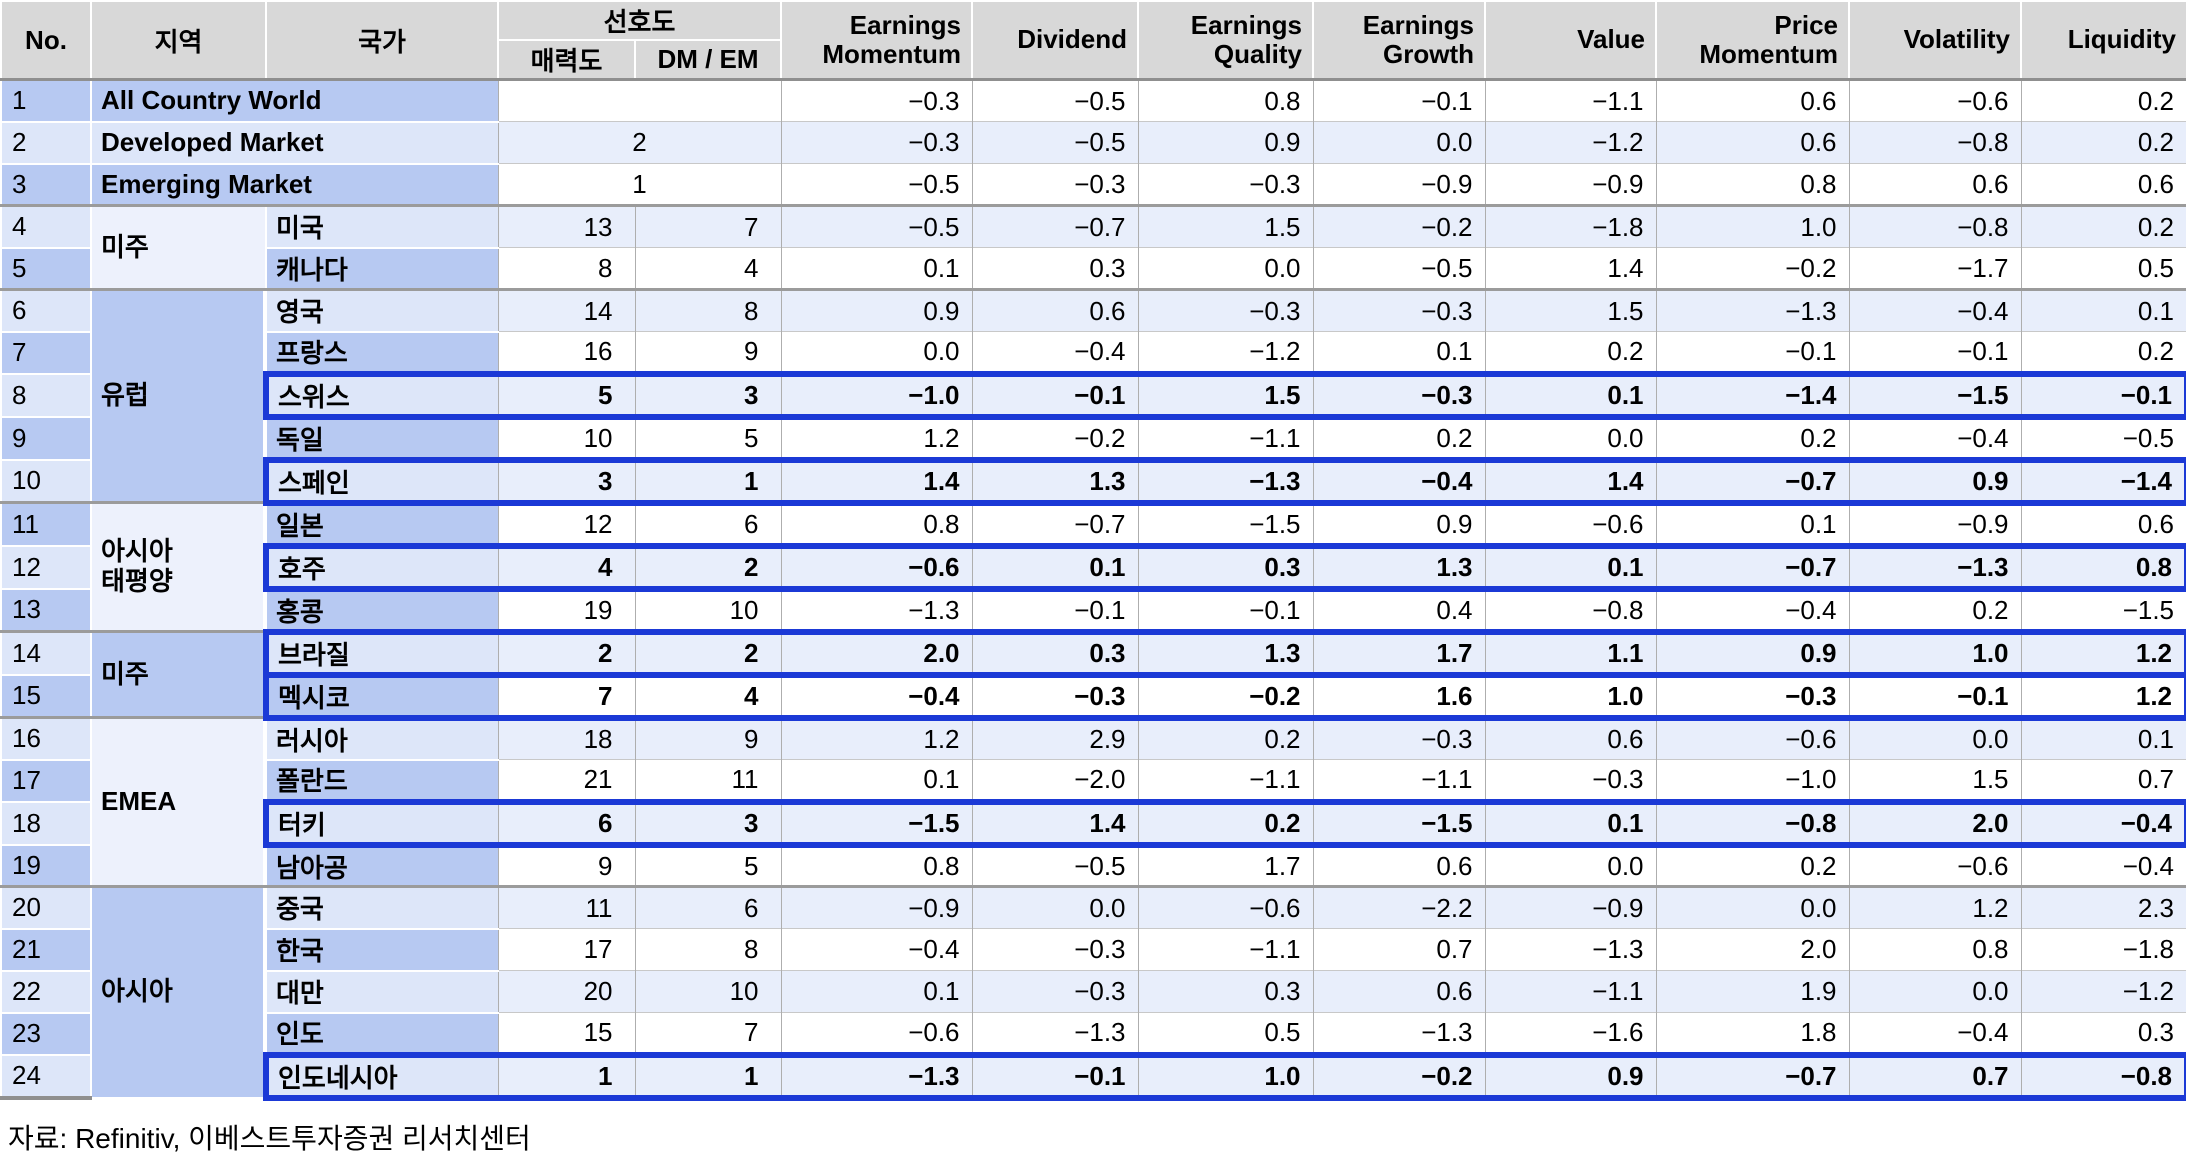 The width and height of the screenshot is (2186, 1157). What do you see at coordinates (708, 268) in the screenshot?
I see `dm-em-rank: 4` at bounding box center [708, 268].